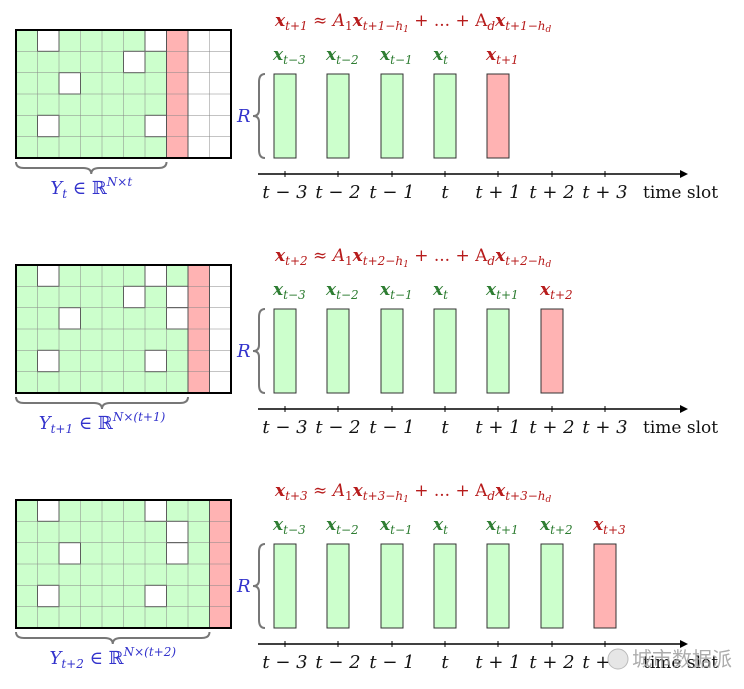 This screenshot has height=689, width=744. What do you see at coordinates (64, 194) in the screenshot?
I see `matrix-label-sub: t` at bounding box center [64, 194].